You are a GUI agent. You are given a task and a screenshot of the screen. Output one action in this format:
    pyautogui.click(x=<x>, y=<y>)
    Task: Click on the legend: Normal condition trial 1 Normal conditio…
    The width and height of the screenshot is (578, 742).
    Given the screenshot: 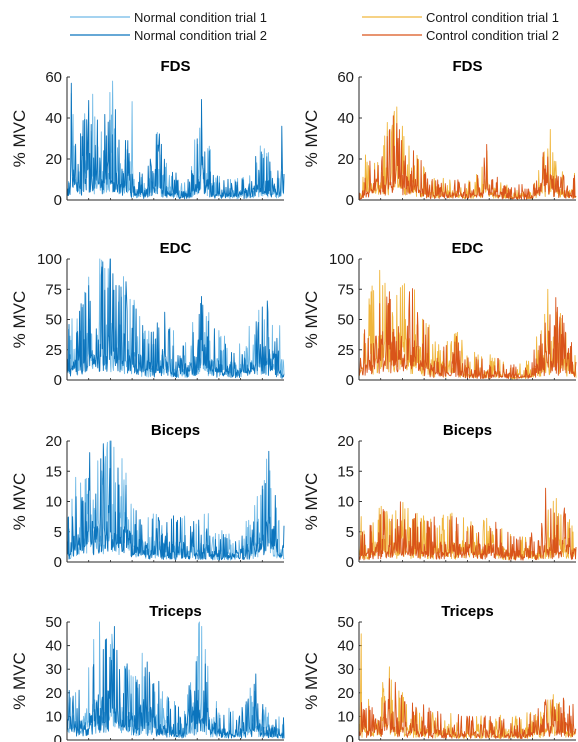 What is the action you would take?
    pyautogui.click(x=314, y=26)
    